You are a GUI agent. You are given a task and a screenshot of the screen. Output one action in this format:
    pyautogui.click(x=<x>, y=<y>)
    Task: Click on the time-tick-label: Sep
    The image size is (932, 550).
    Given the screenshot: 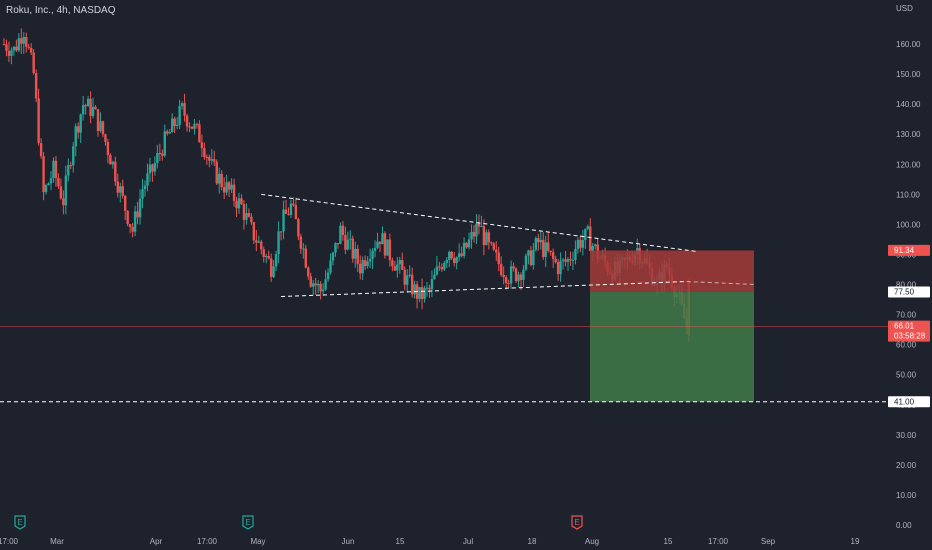 What is the action you would take?
    pyautogui.click(x=768, y=541)
    